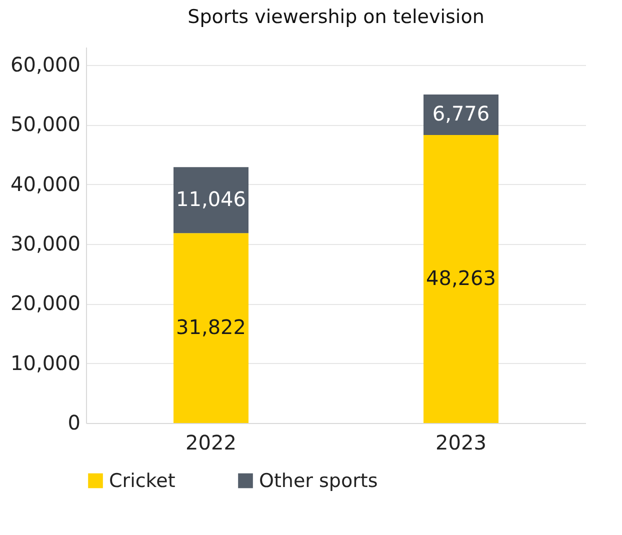  I want to click on y-tick-label: 50,000, so click(45, 124).